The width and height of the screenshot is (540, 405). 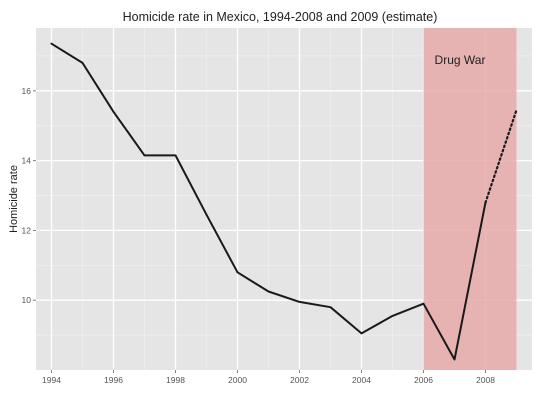 What do you see at coordinates (113, 380) in the screenshot?
I see `x-tick-label: 1996` at bounding box center [113, 380].